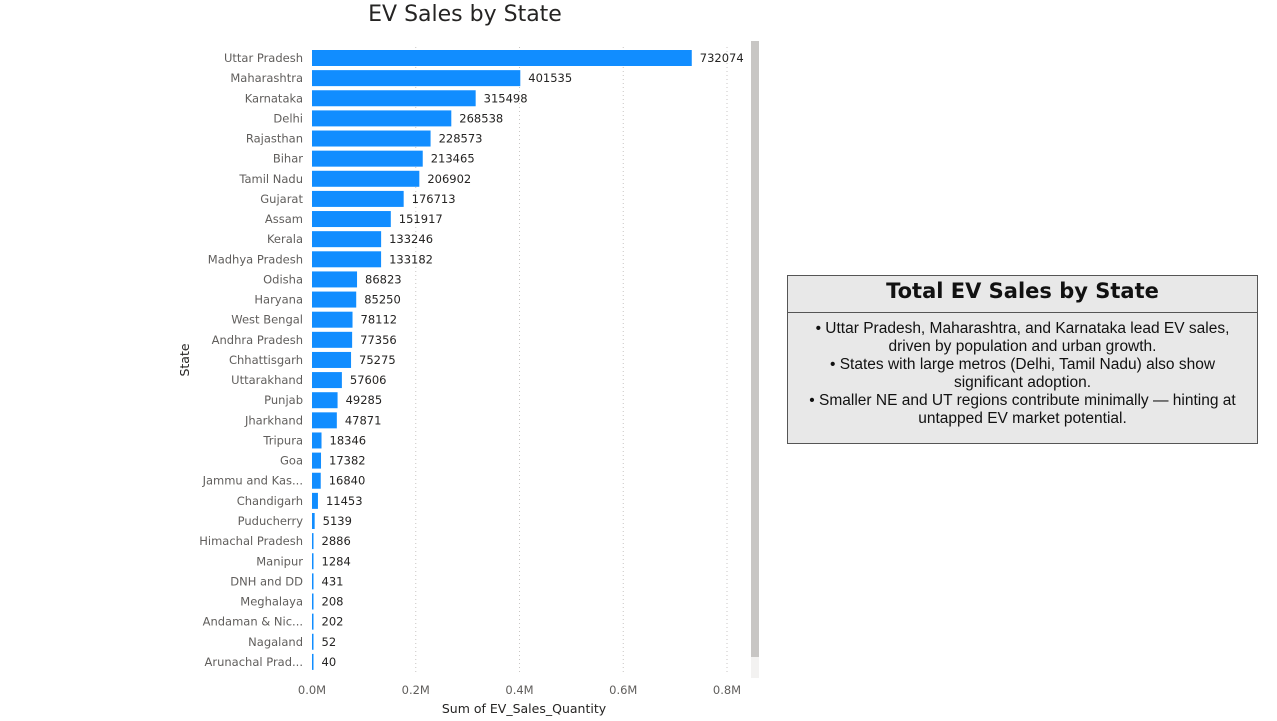 The height and width of the screenshot is (721, 1277). What do you see at coordinates (1022, 418) in the screenshot?
I see `summary-line: untapped EV market potential.` at bounding box center [1022, 418].